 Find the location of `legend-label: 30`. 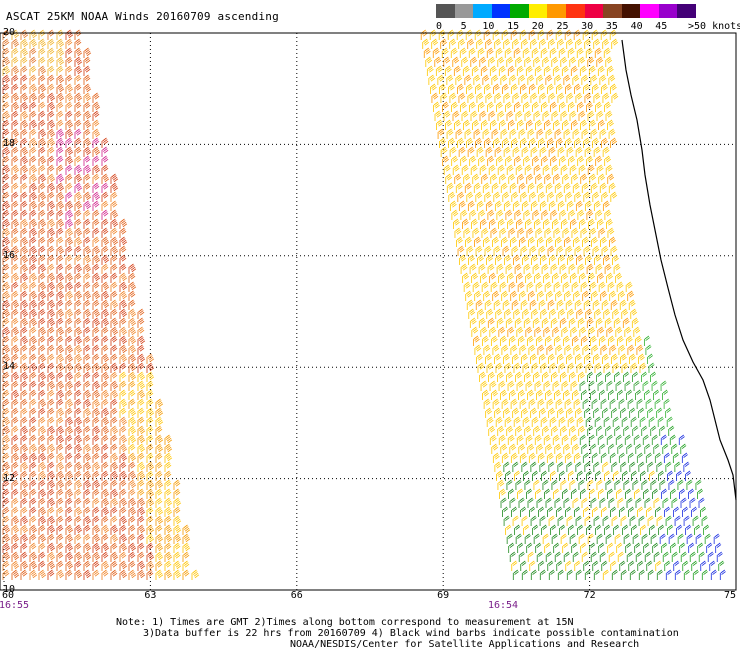

legend-label: 30 is located at coordinates (587, 26).